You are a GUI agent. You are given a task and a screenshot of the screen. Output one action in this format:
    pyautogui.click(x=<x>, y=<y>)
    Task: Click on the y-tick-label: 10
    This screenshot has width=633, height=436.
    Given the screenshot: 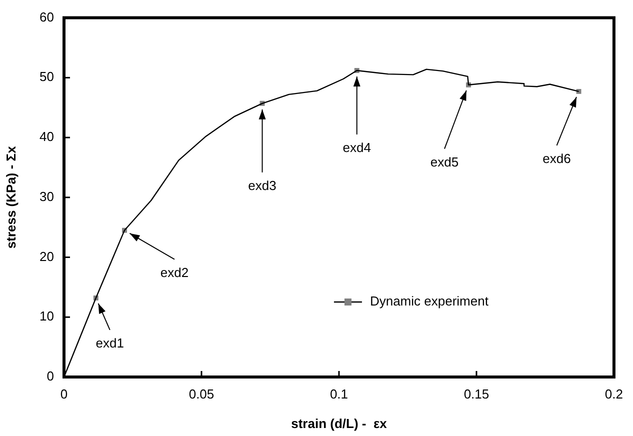 What is the action you would take?
    pyautogui.click(x=47, y=316)
    